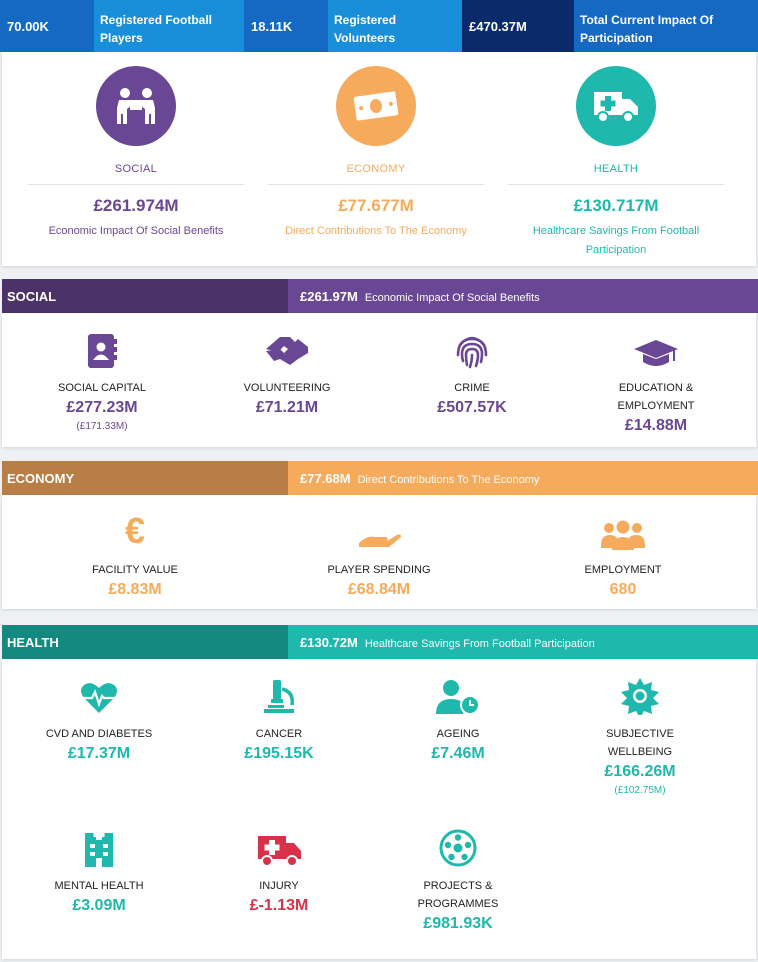 This screenshot has width=758, height=962. Describe the element at coordinates (135, 570) in the screenshot. I see `facility-value-name: FACILITY VALUE` at that location.